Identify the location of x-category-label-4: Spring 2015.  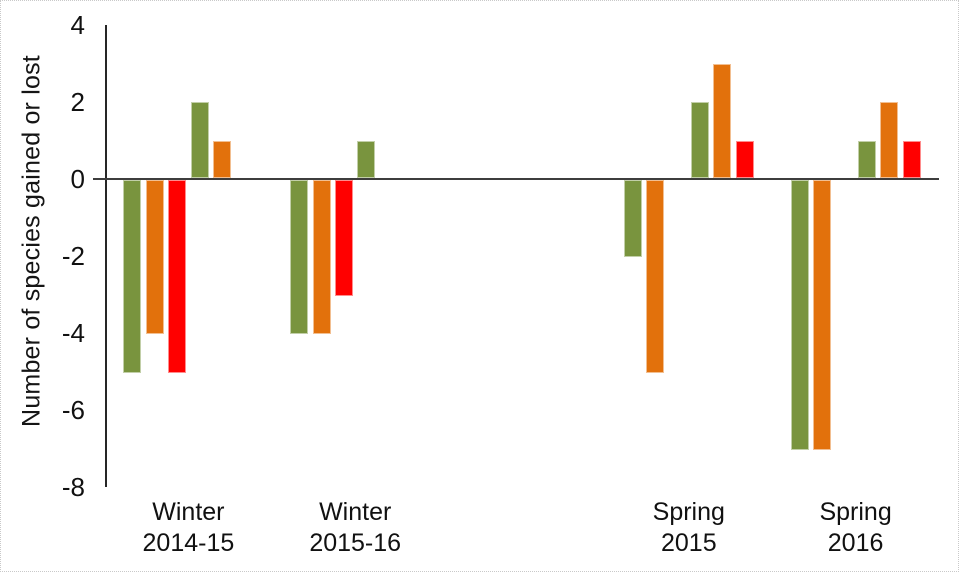
(689, 528).